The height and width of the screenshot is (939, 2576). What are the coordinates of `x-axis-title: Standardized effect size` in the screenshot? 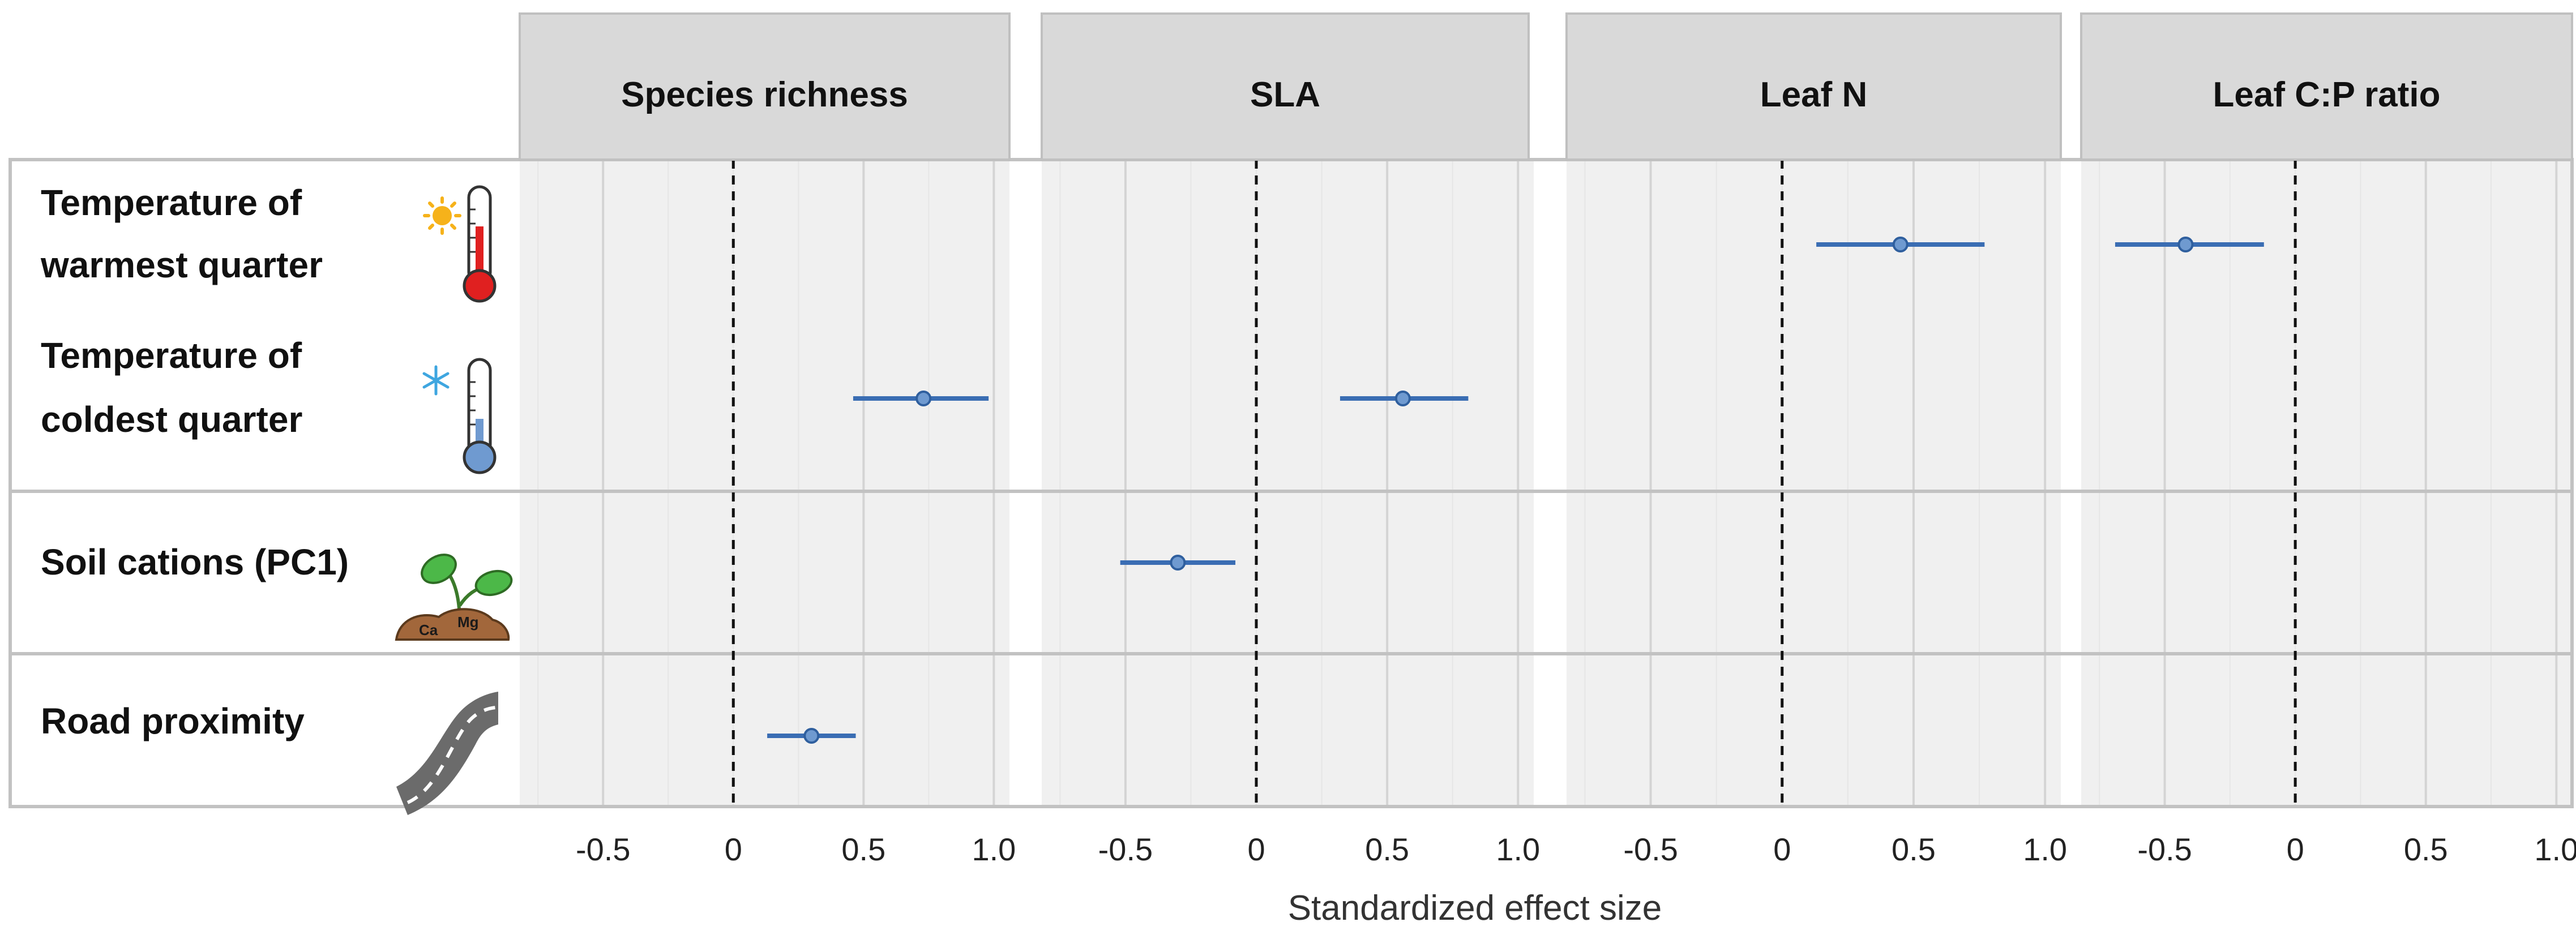 It's located at (1475, 908).